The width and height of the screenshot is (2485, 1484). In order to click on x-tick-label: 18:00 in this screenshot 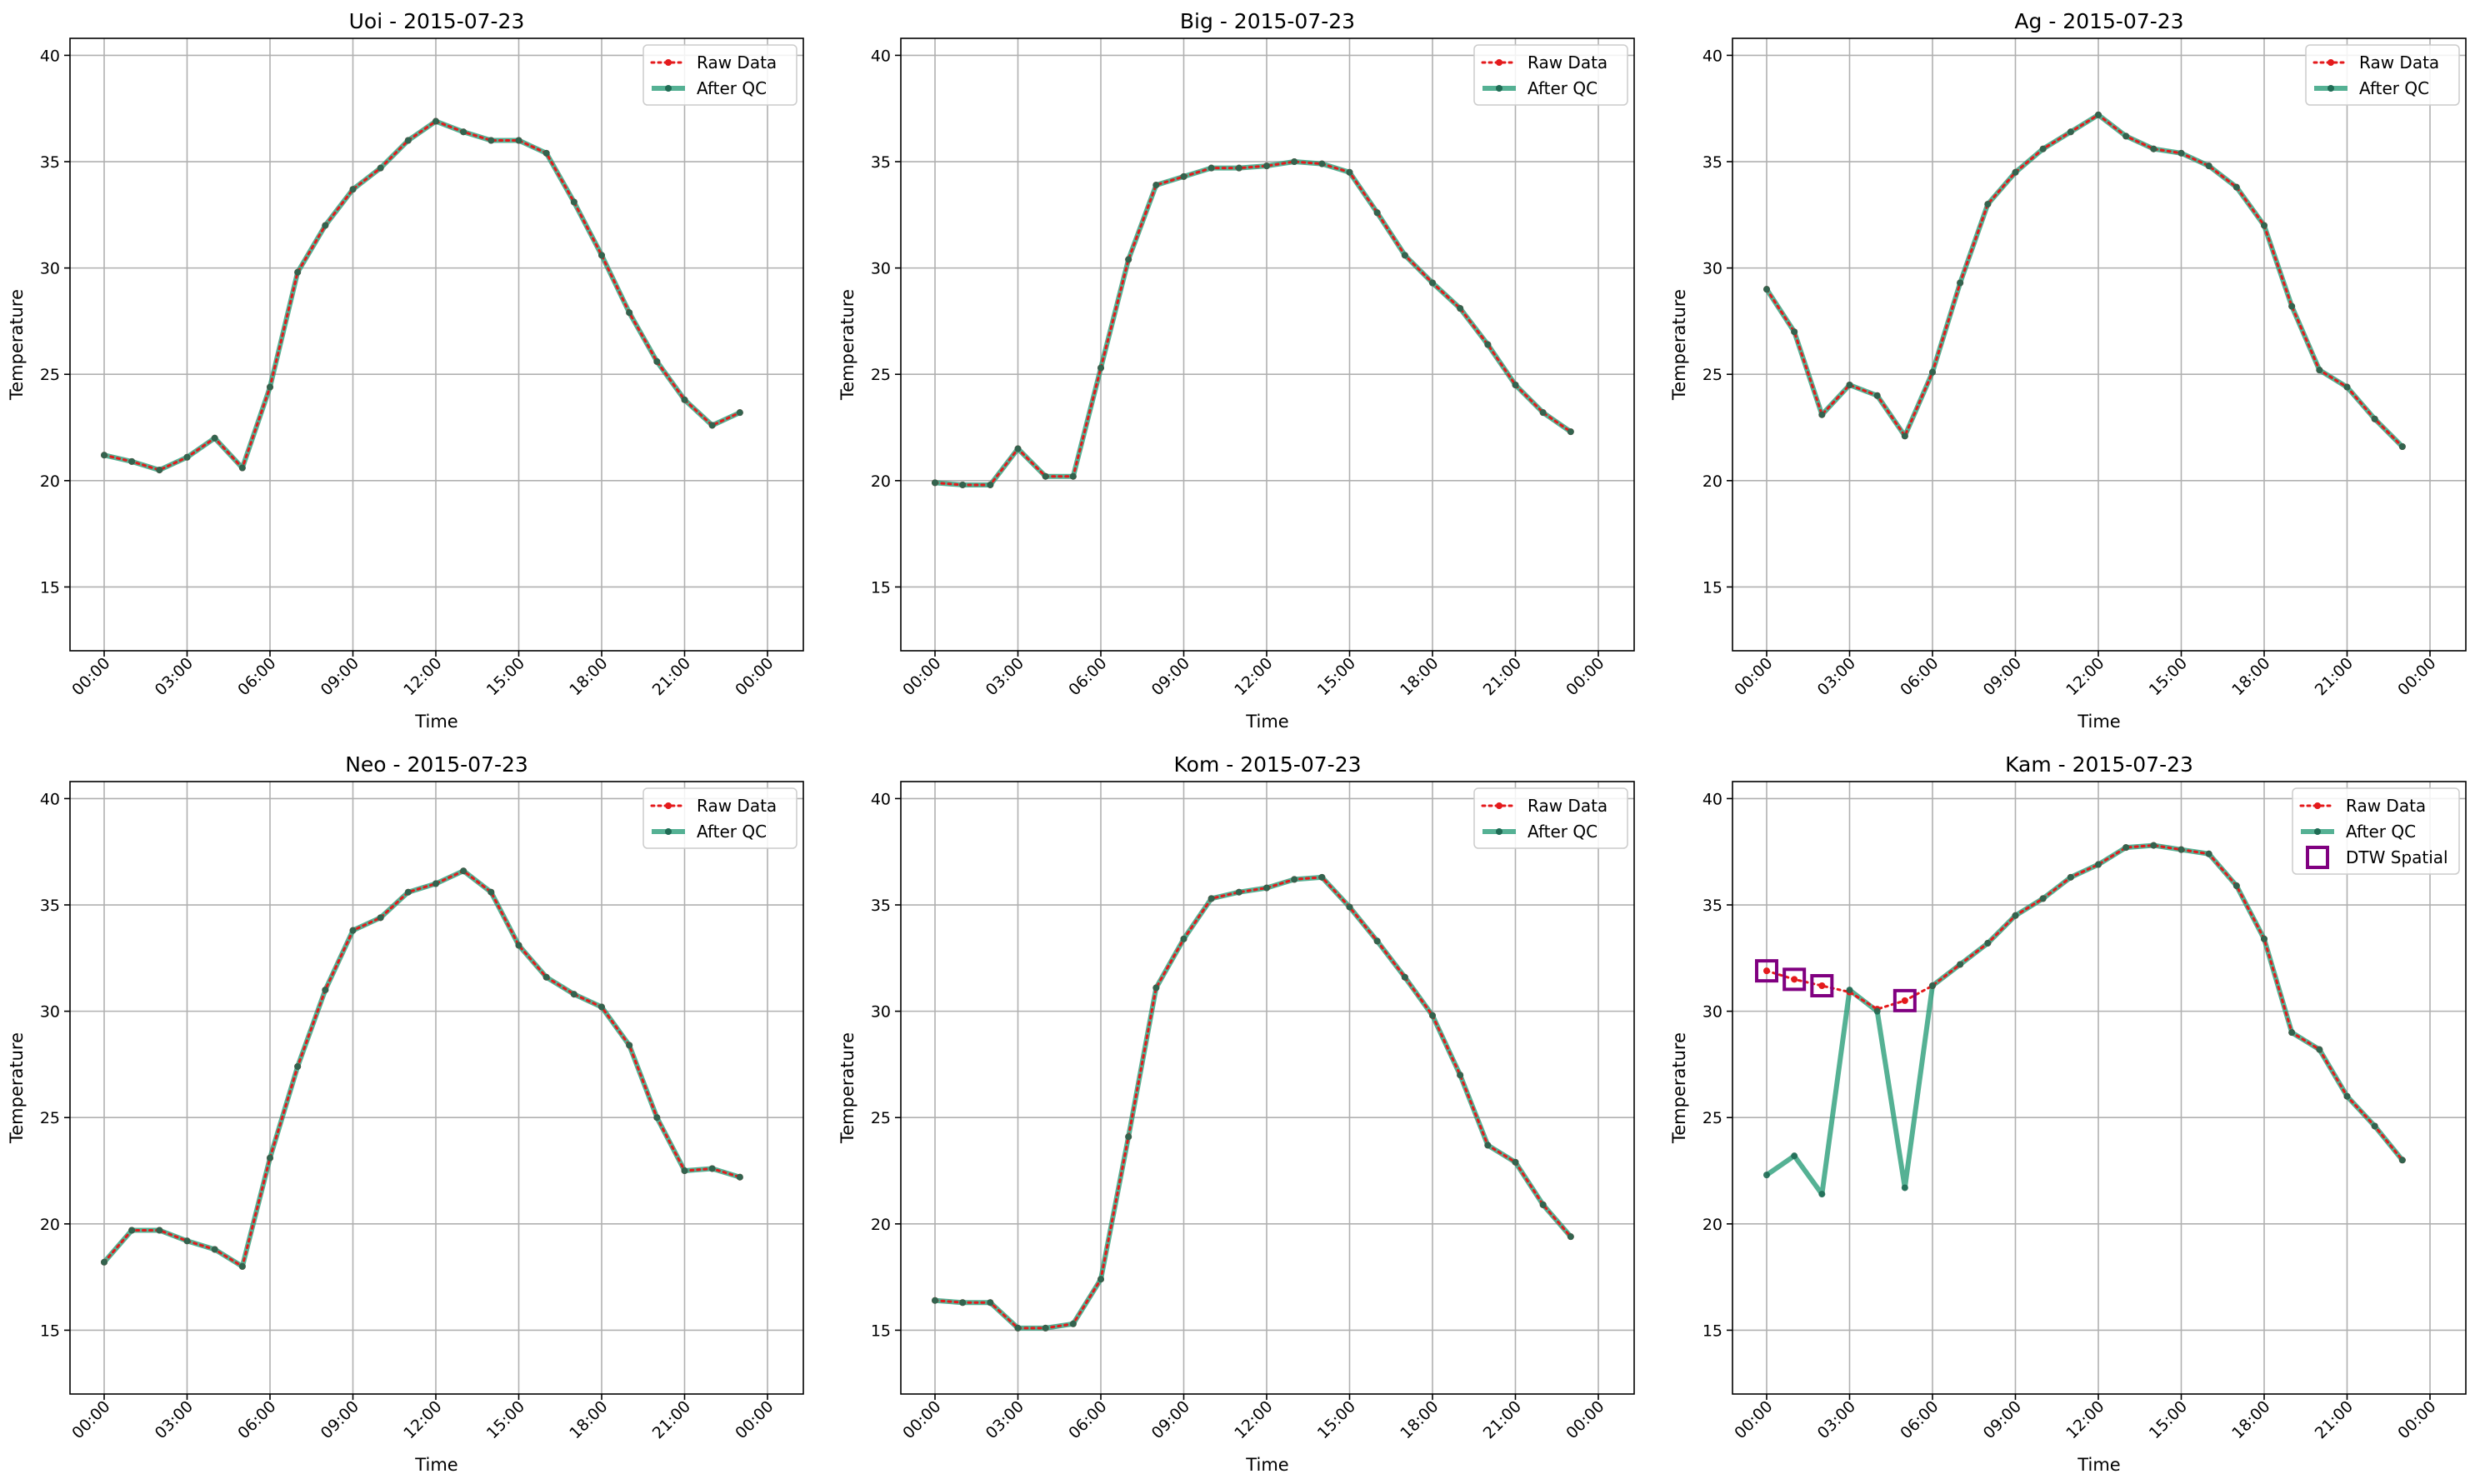, I will do `click(1419, 1419)`.